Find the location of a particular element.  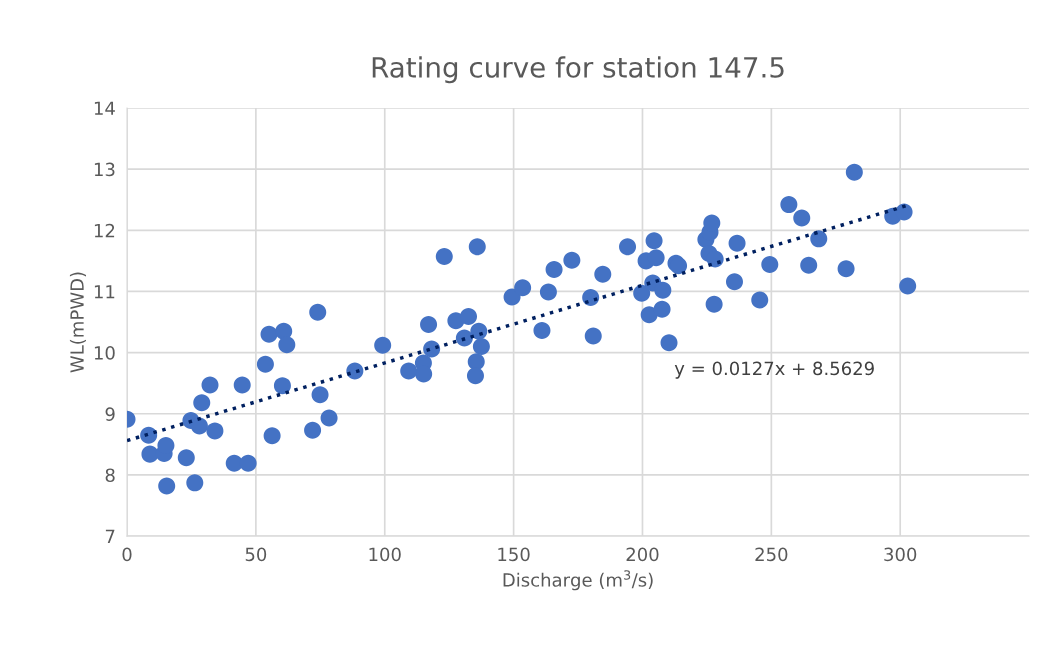

x-axis-title: Discharge (m$^{3}$/s) is located at coordinates (578, 580).